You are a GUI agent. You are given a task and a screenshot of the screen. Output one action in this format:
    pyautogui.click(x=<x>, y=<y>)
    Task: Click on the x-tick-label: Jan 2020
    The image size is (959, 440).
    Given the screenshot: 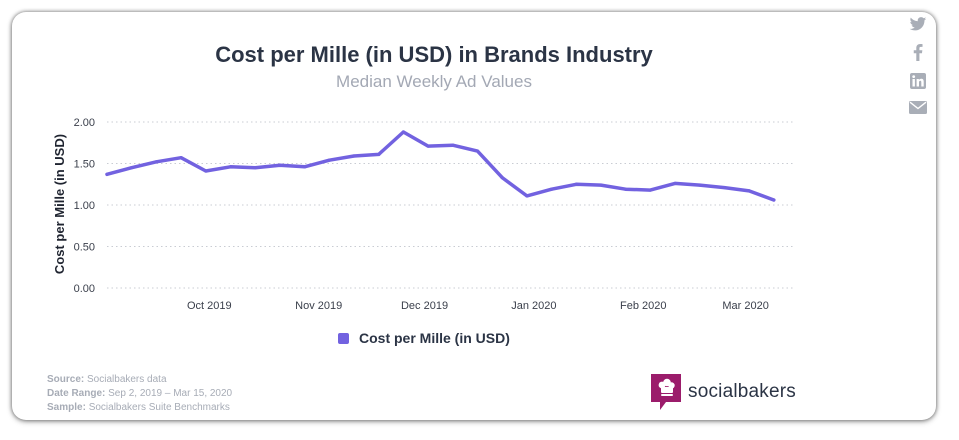 What is the action you would take?
    pyautogui.click(x=533, y=306)
    